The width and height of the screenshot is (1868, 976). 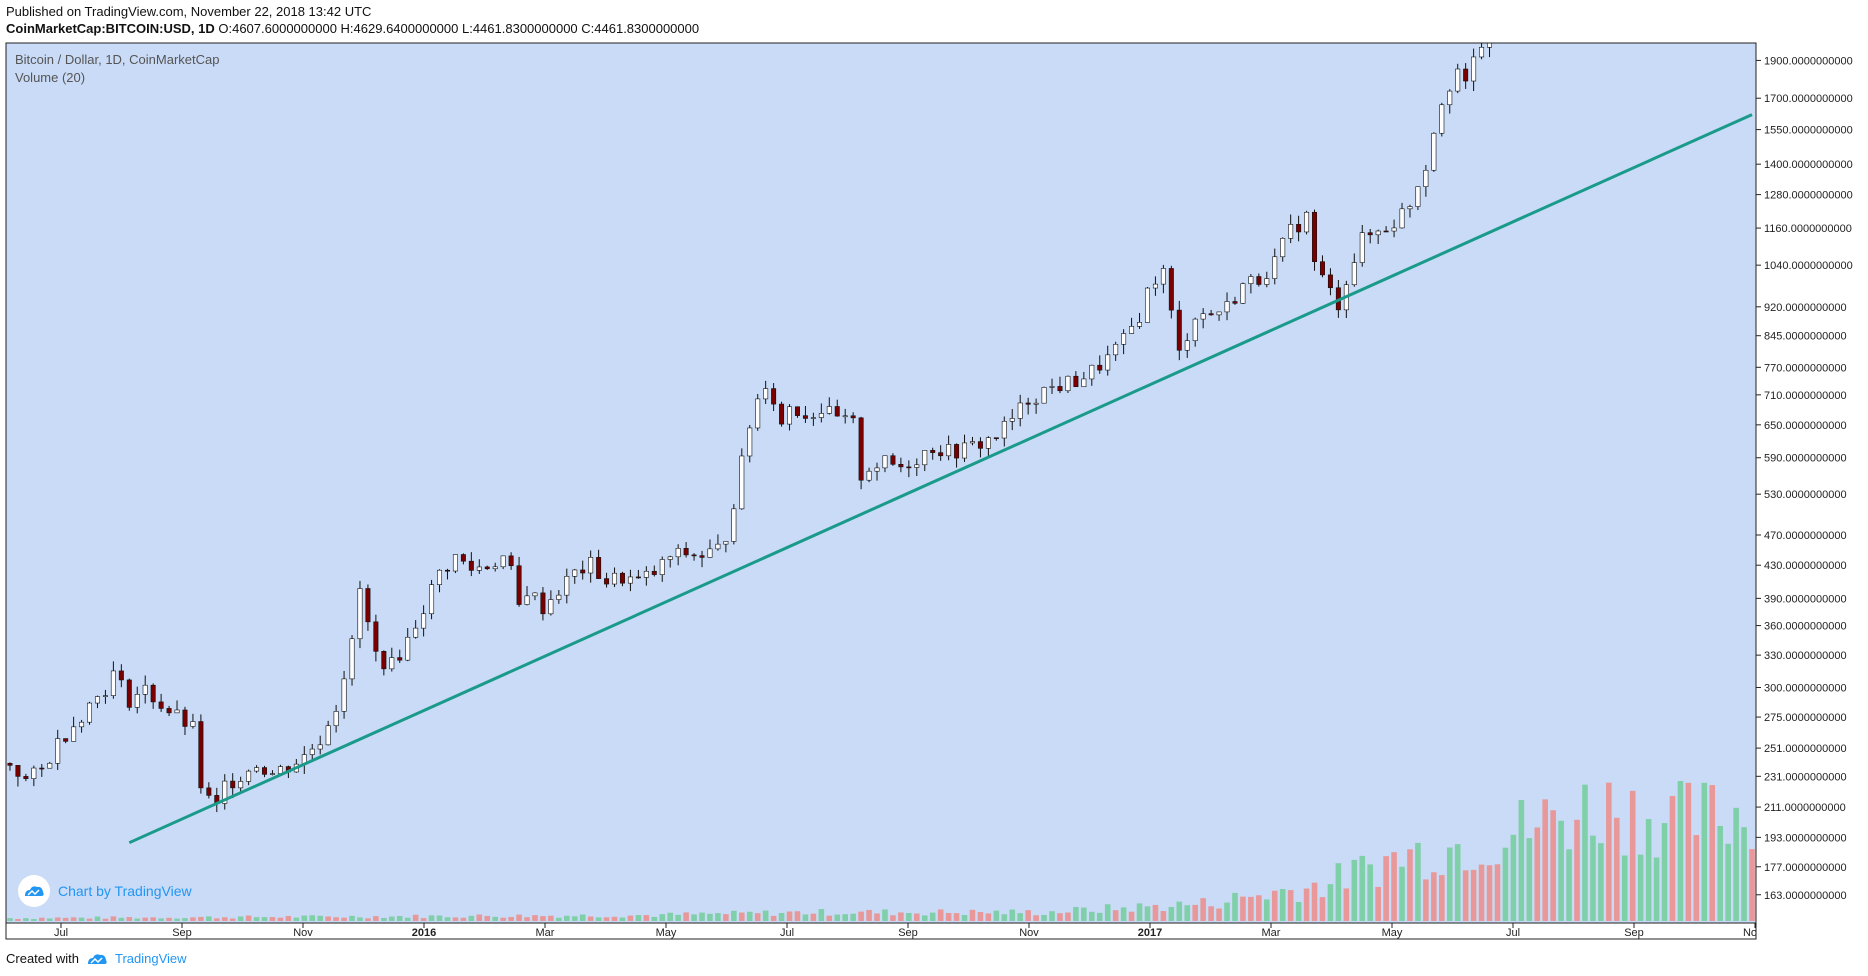 I want to click on y-tick-label: 590.0000000000, so click(x=1805, y=459).